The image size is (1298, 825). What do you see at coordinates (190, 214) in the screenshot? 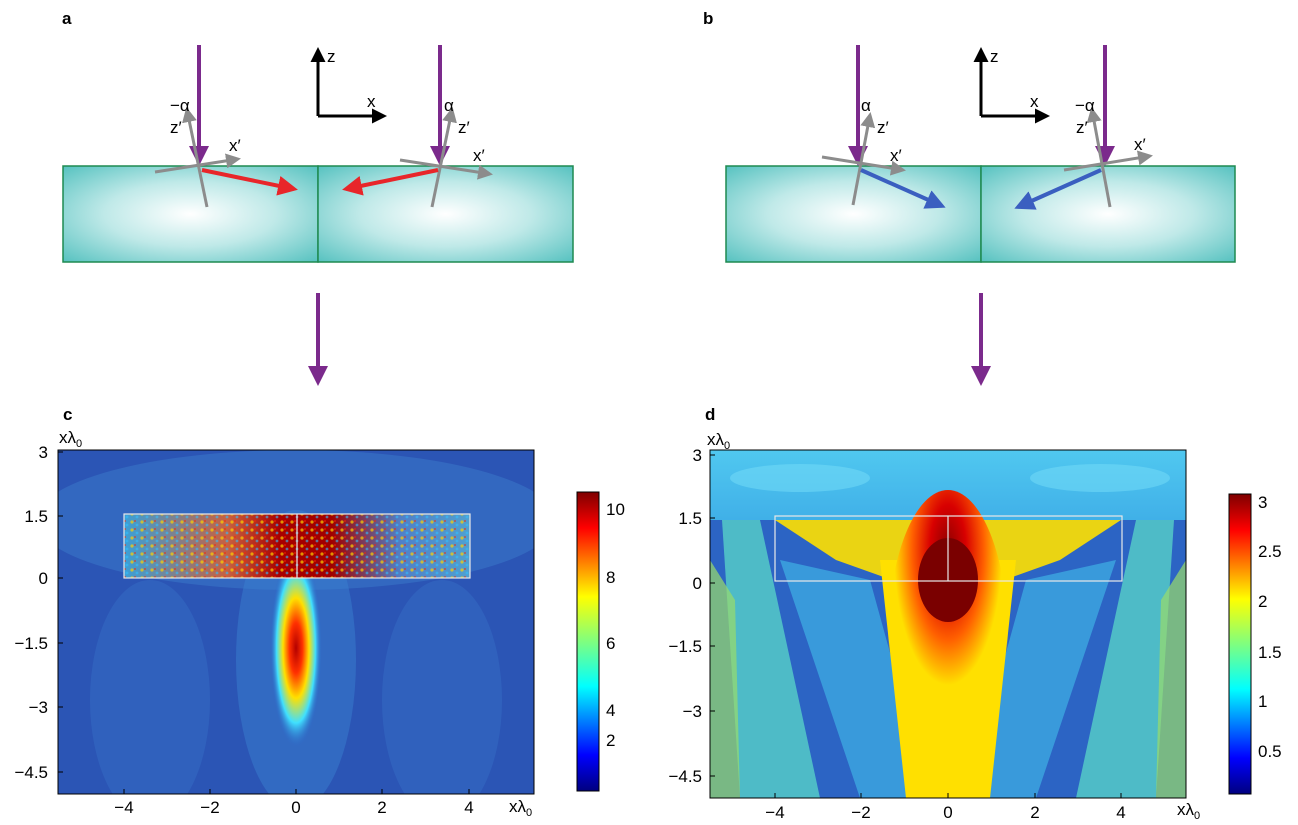
I see `element-left-a` at bounding box center [190, 214].